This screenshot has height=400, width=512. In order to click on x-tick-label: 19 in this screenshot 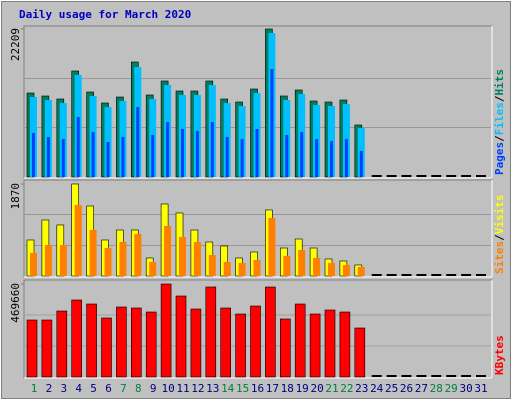, I will do `click(302, 388)`.